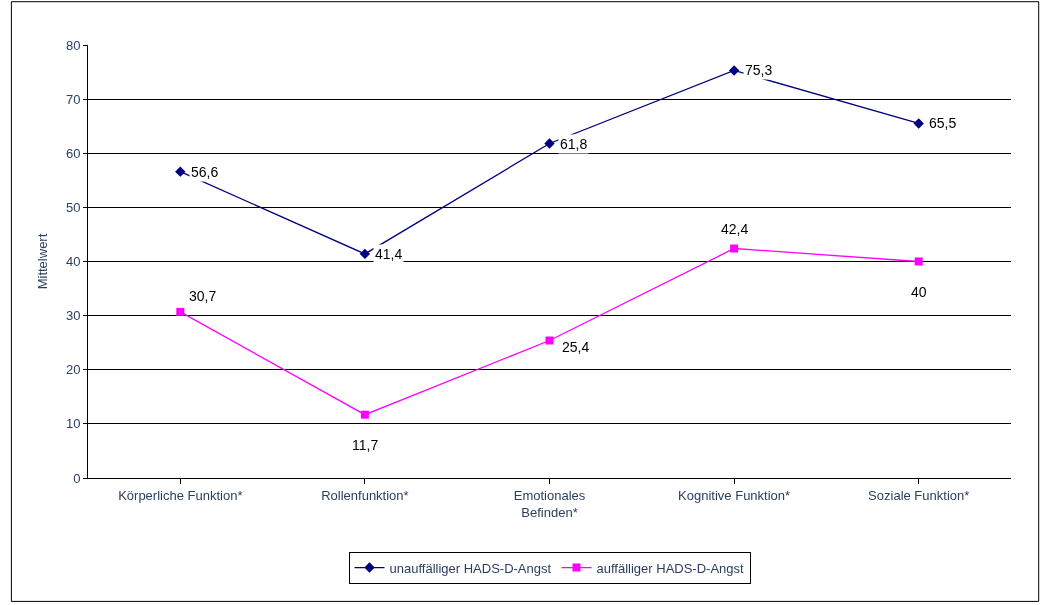 This screenshot has width=1043, height=605. Describe the element at coordinates (42, 261) in the screenshot. I see `y-axis-title: Mittelwert` at that location.